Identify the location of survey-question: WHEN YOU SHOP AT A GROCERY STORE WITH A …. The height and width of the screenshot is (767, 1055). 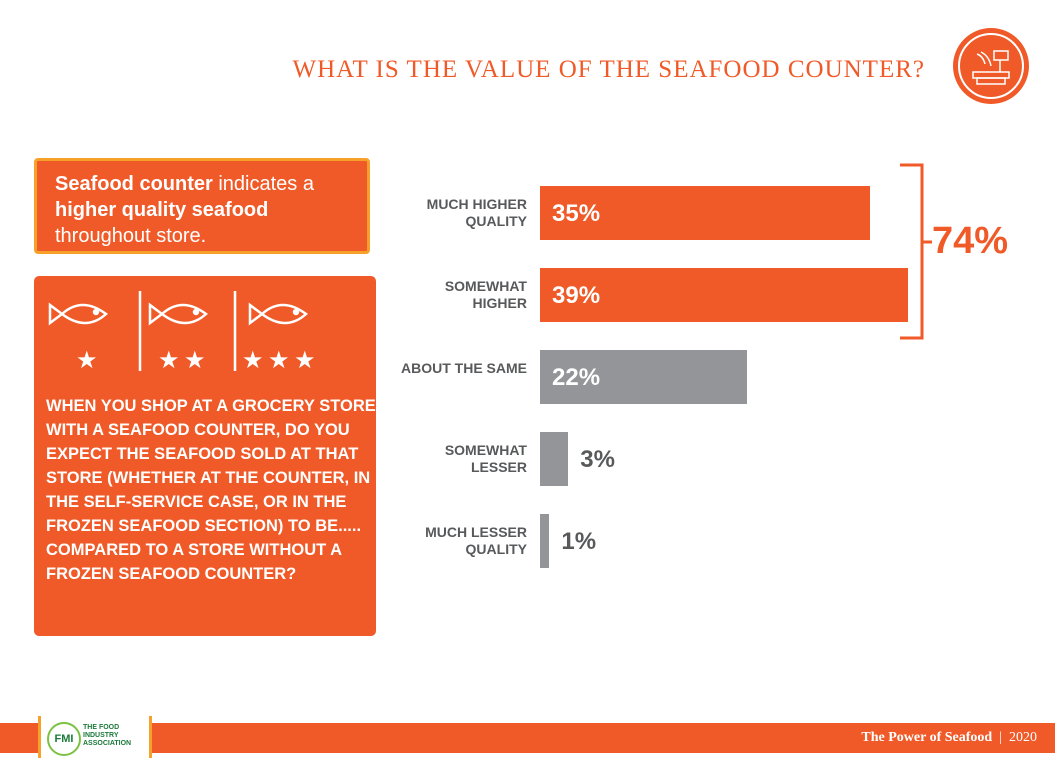
(211, 490).